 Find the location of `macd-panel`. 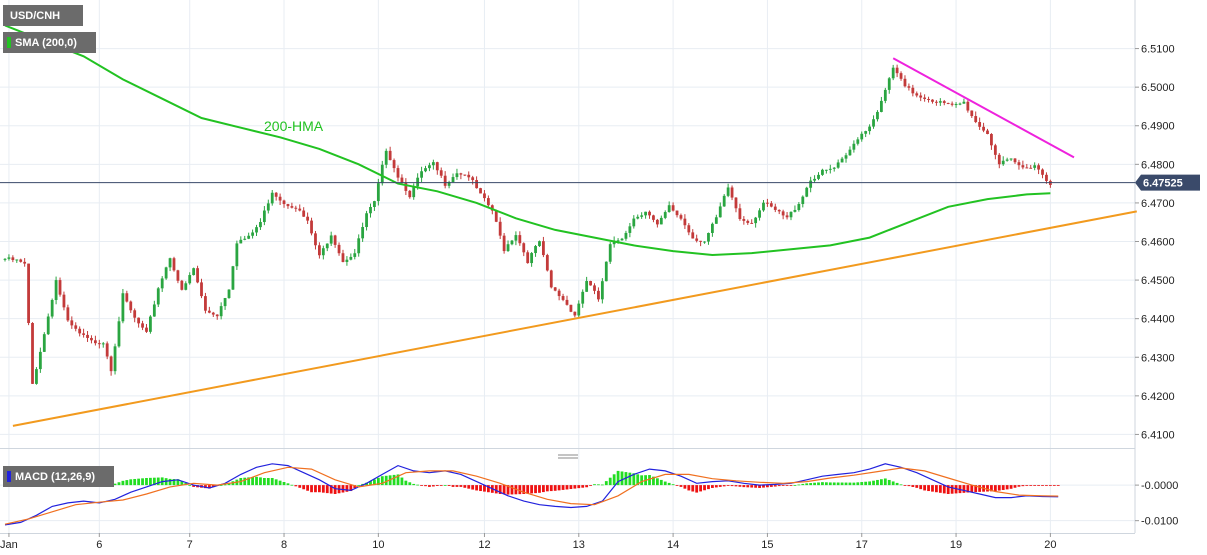

macd-panel is located at coordinates (531, 494).